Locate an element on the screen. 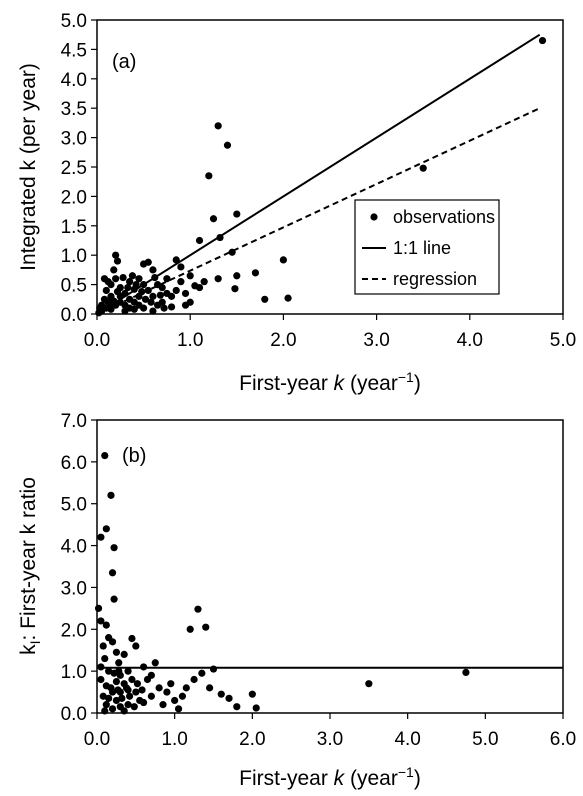 This screenshot has height=796, width=583. panel-b-x-tick-label: 1.0 is located at coordinates (174, 739).